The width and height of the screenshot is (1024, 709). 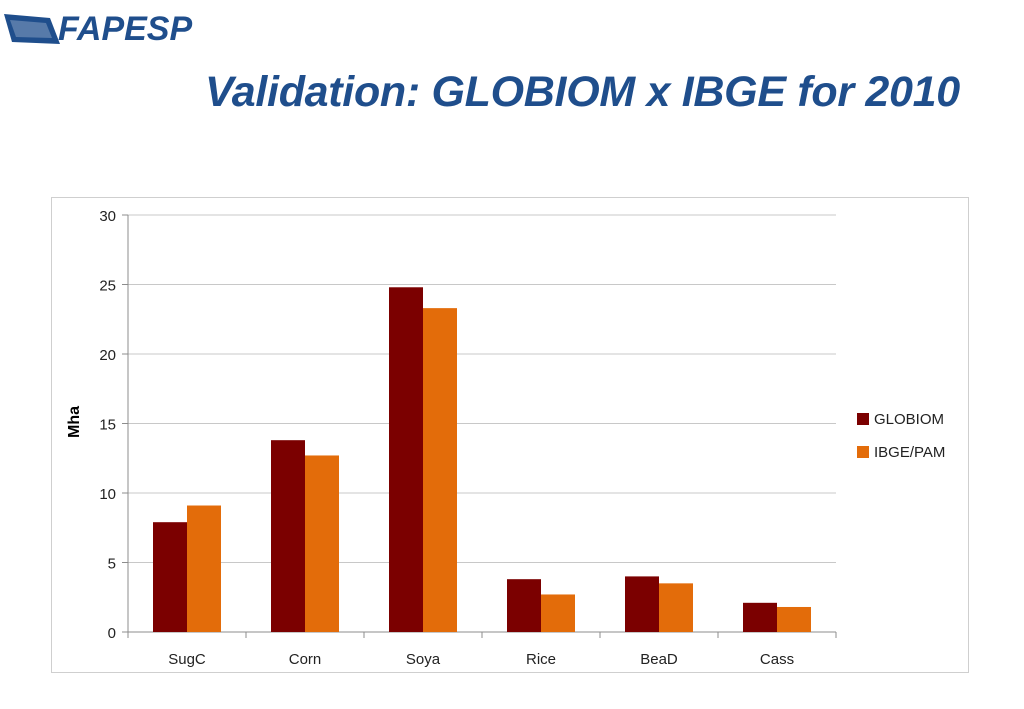 What do you see at coordinates (676, 607) in the screenshot?
I see `bar-ibge-pam-bead` at bounding box center [676, 607].